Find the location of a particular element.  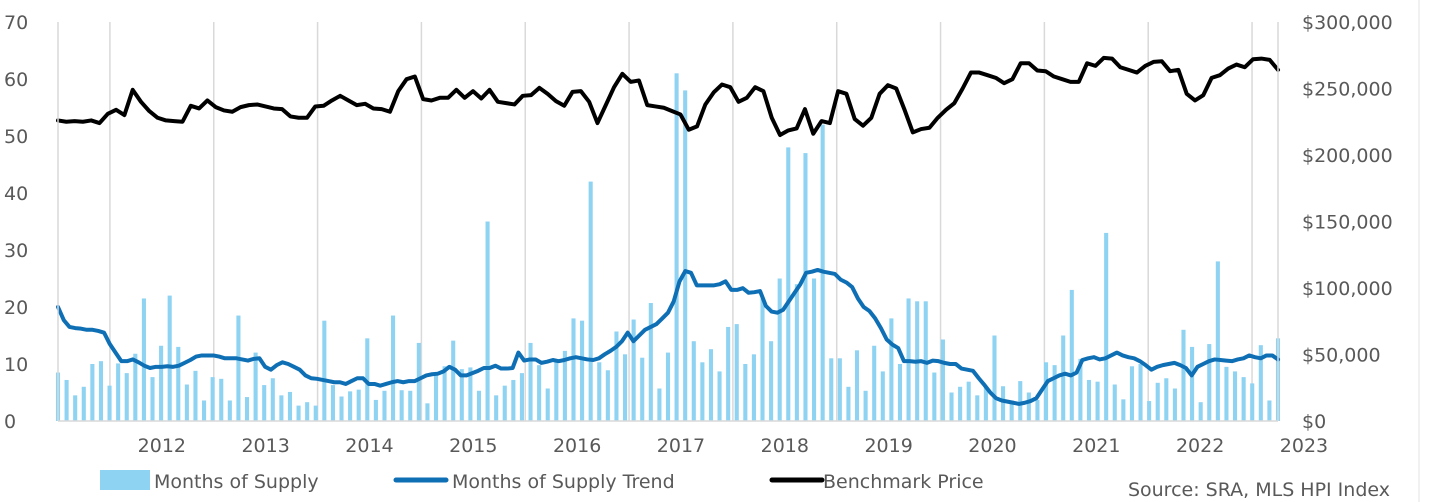

legend-label-benchmark-price: Benchmark Price is located at coordinates (903, 482).